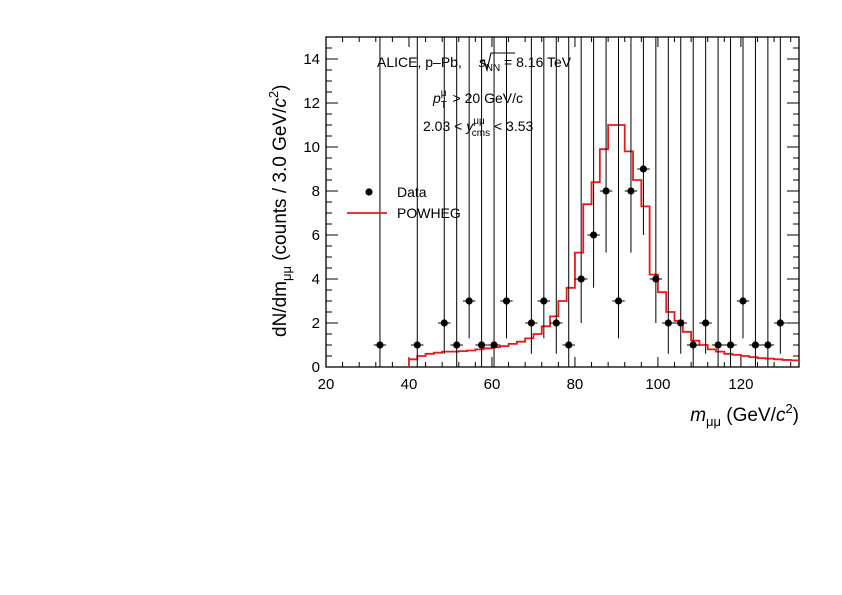 This screenshot has height=595, width=842. What do you see at coordinates (744, 415) in the screenshot?
I see `x-axis-title: mμμ (GeV/c2)` at bounding box center [744, 415].